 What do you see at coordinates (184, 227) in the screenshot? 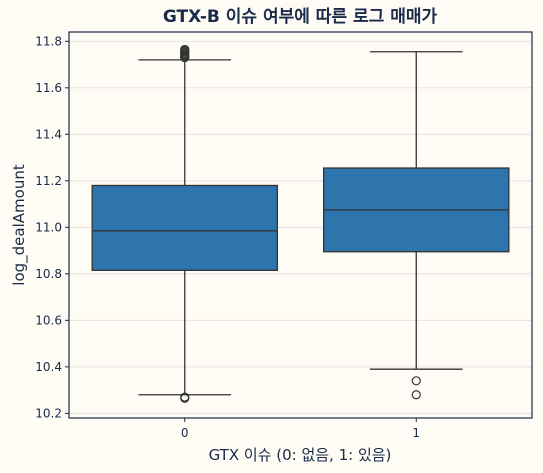
I see `box-iqr` at bounding box center [184, 227].